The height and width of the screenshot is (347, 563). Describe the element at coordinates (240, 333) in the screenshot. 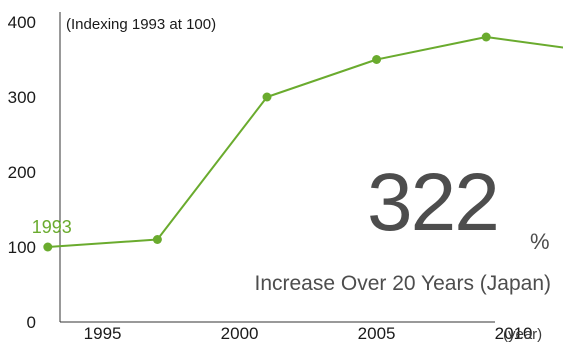

I see `x-tick-label: 2000` at that location.